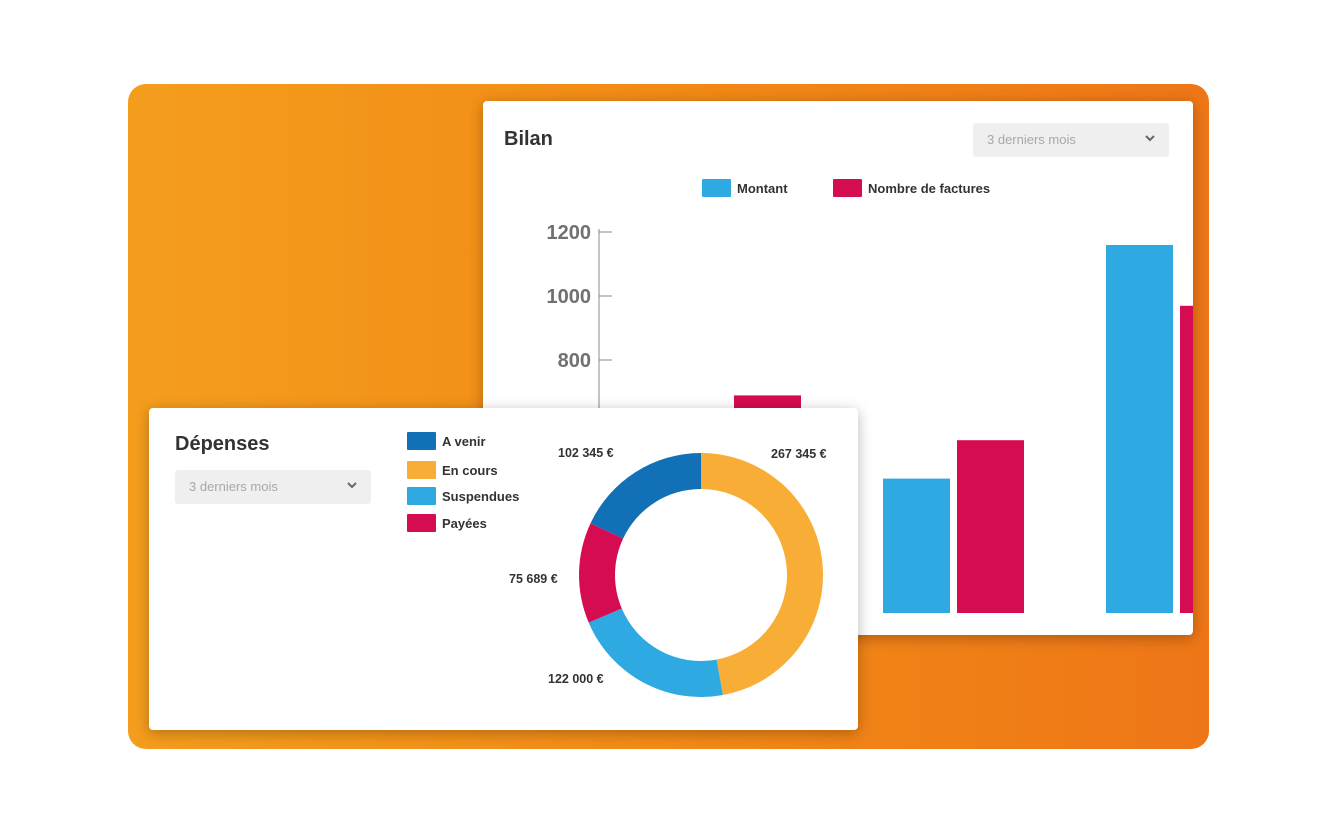  I want to click on depenses-period-value: 3 derniers mois, so click(233, 486).